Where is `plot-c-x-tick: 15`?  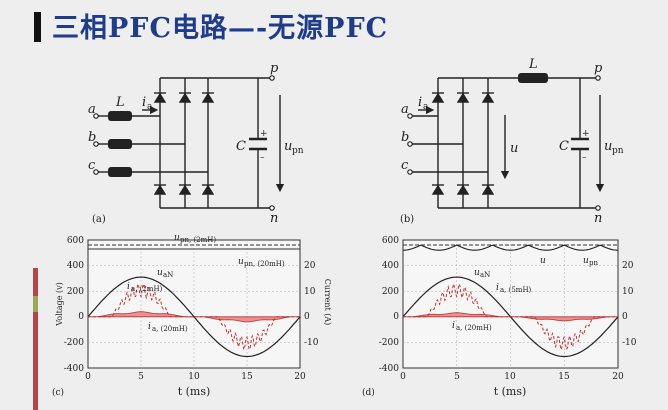 plot-c-x-tick: 15 is located at coordinates (247, 377).